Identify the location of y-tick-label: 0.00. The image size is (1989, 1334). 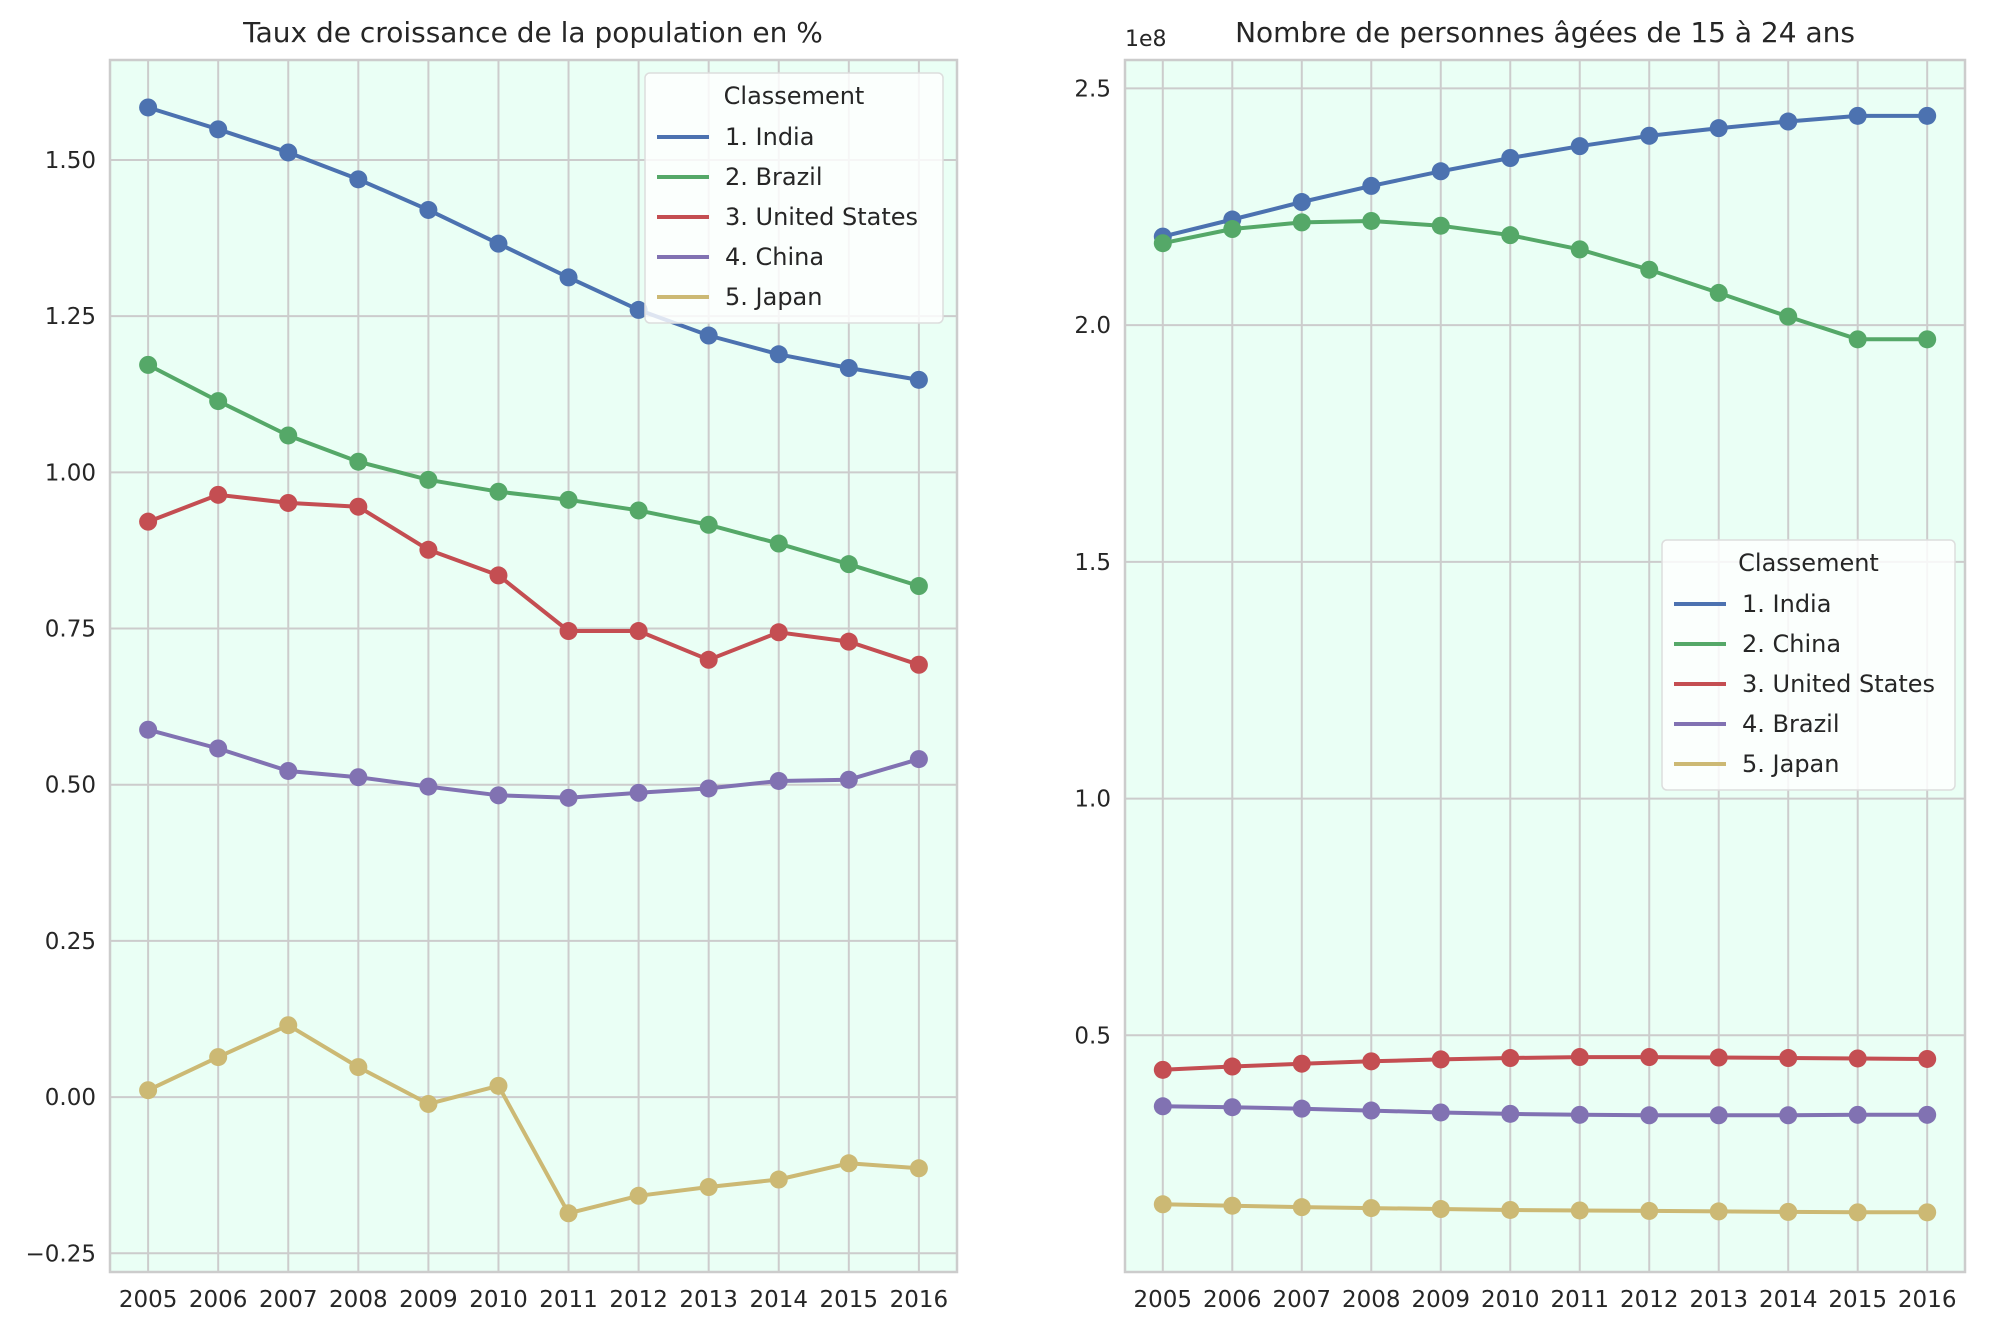
(70, 1098).